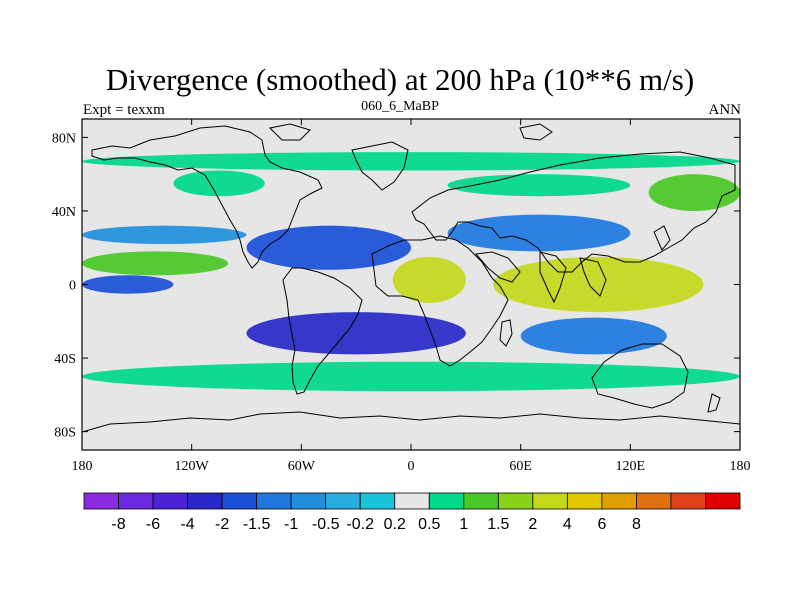 The height and width of the screenshot is (600, 800). Describe the element at coordinates (72, 286) in the screenshot. I see `y-tick-label: 0` at that location.